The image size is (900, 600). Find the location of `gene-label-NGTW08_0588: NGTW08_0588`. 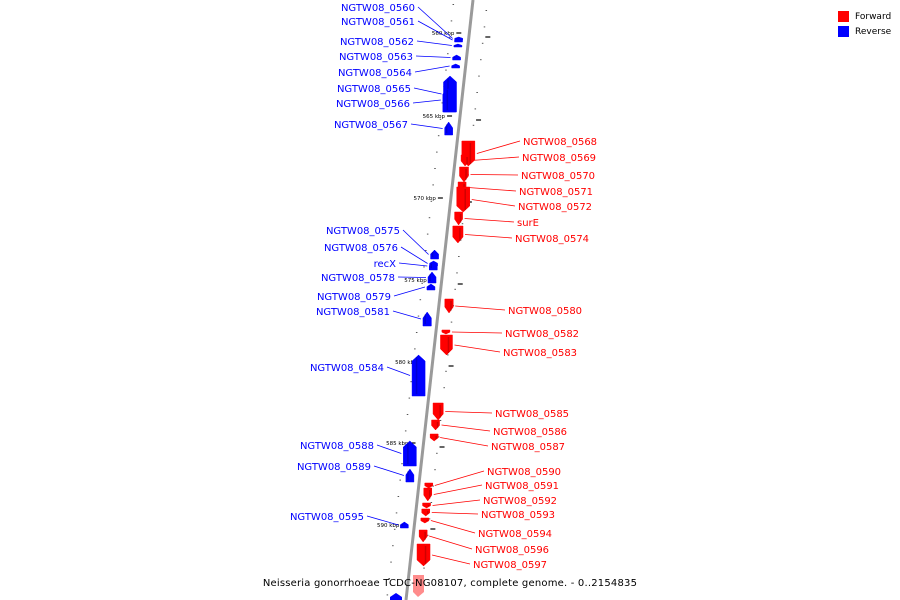

gene-label-NGTW08_0588: NGTW08_0588 is located at coordinates (337, 446).